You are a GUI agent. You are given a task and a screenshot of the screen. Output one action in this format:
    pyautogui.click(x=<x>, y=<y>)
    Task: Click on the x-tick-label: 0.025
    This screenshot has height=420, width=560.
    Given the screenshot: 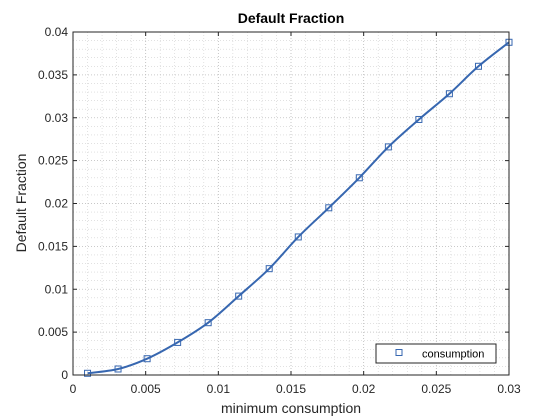 What is the action you would take?
    pyautogui.click(x=436, y=389)
    